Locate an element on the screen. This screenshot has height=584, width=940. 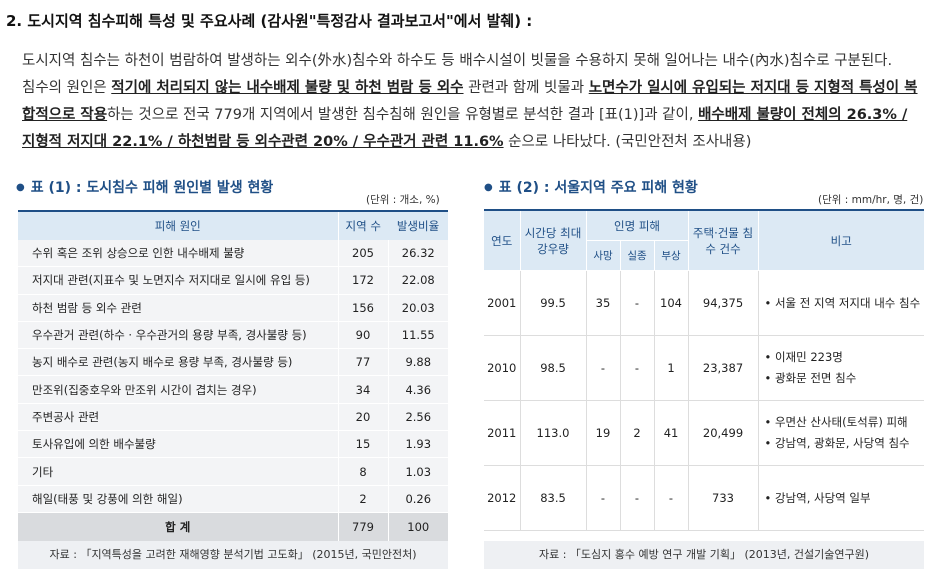
table1-title-text: 표 (1) : 도시침수 피해 원인별 발생 현황 is located at coordinates (152, 188).